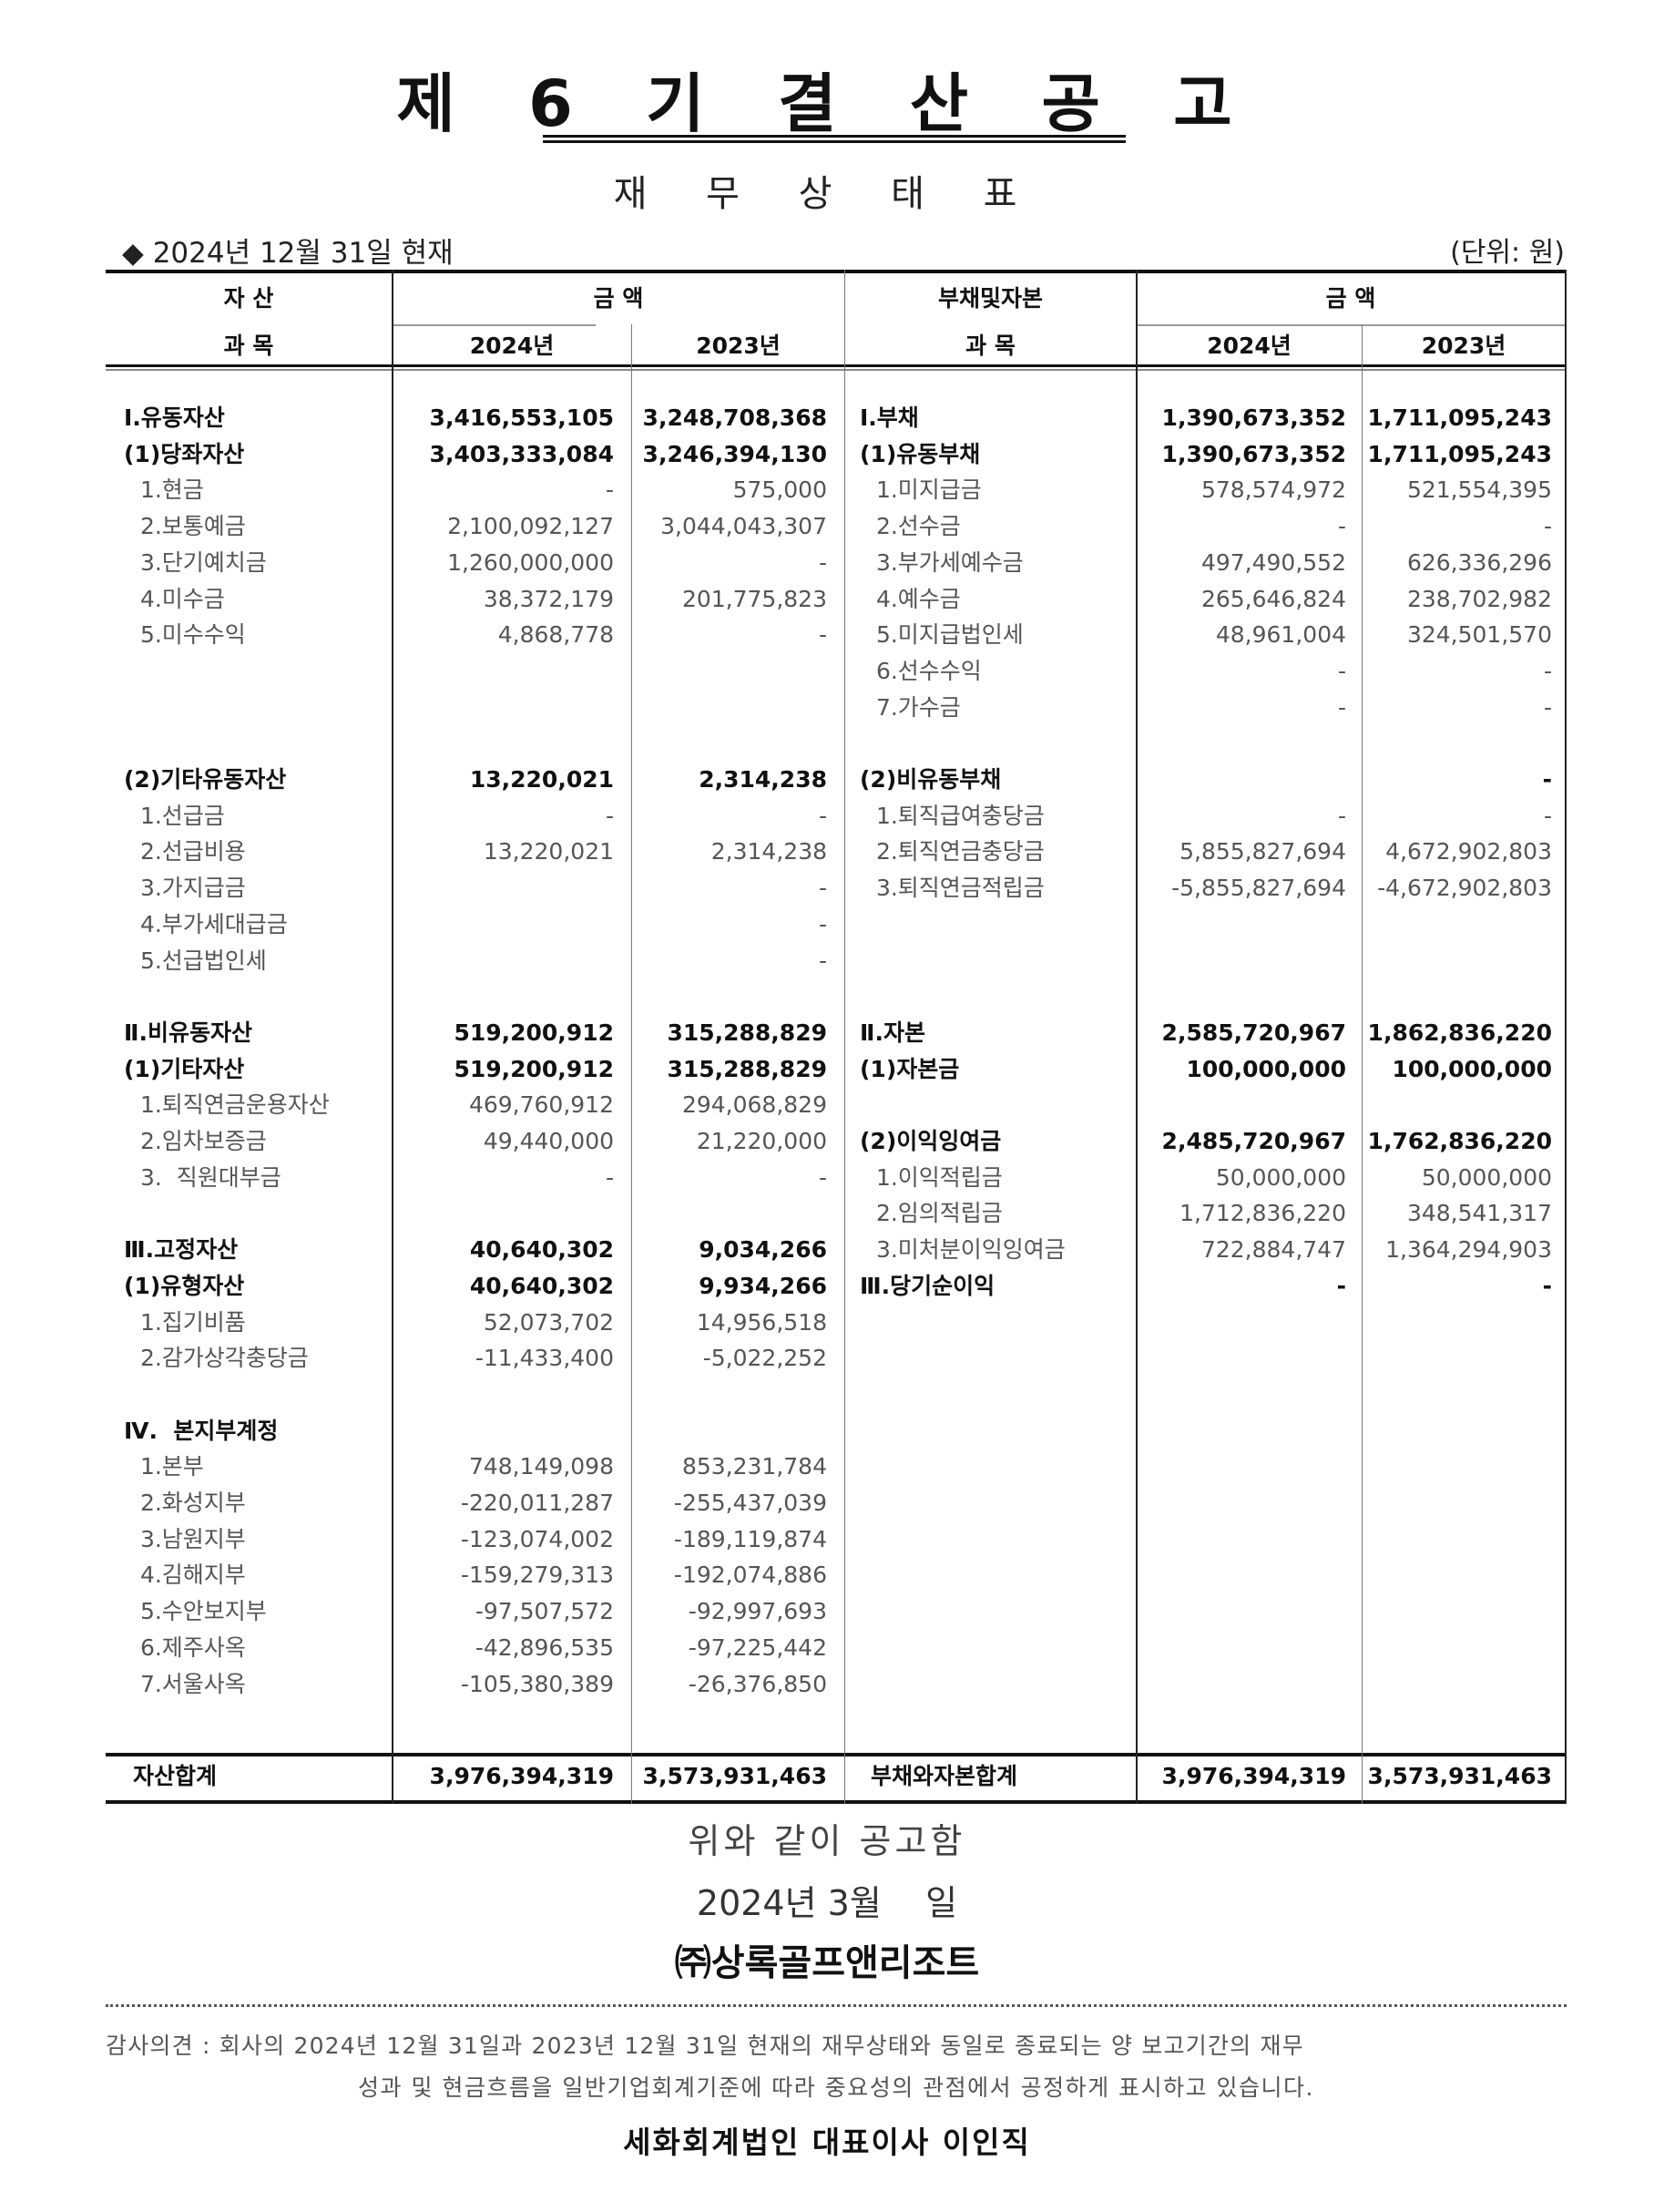 The image size is (1654, 2212). What do you see at coordinates (837, 454) in the screenshot?
I see `assets-row: (1)당좌자산 3,403,333,084 3,246,394,130` at bounding box center [837, 454].